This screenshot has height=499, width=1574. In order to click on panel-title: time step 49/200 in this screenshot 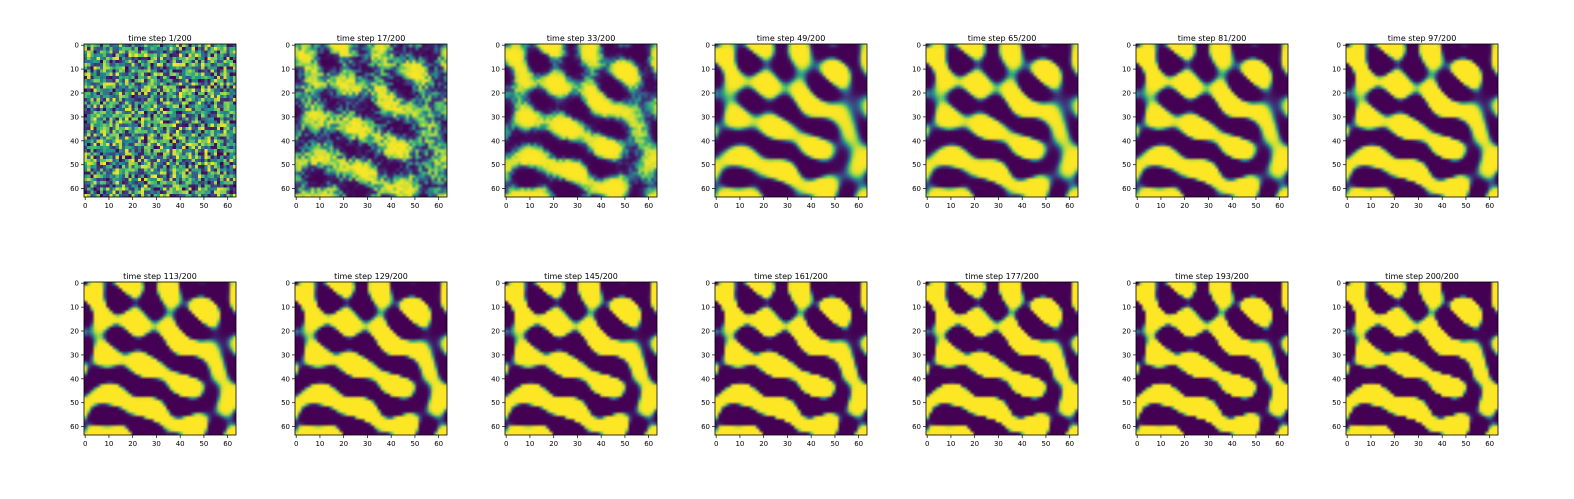, I will do `click(791, 38)`.